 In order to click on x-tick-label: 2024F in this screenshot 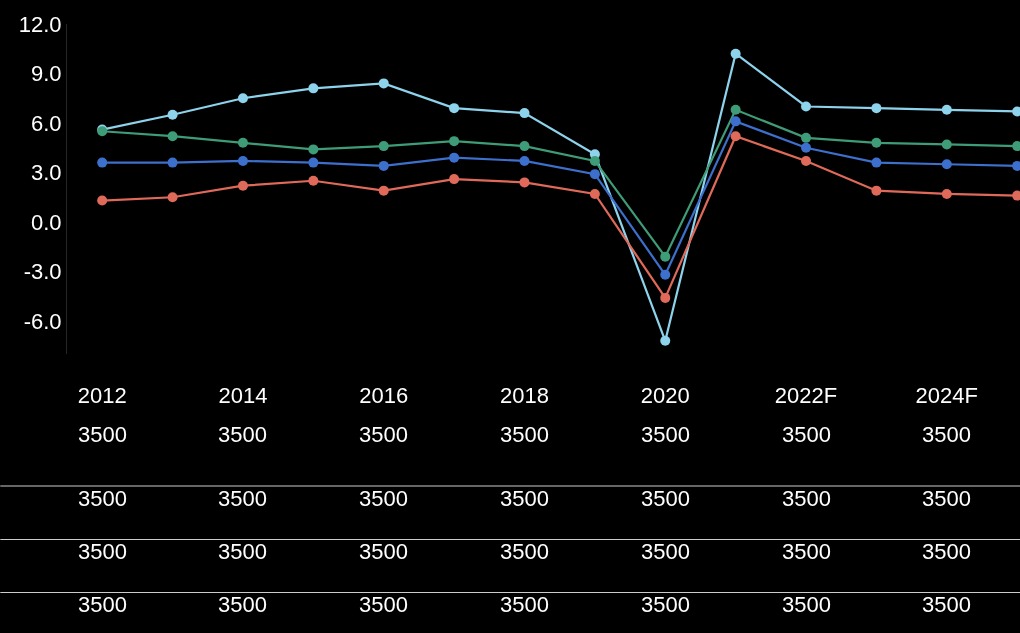, I will do `click(946, 395)`.